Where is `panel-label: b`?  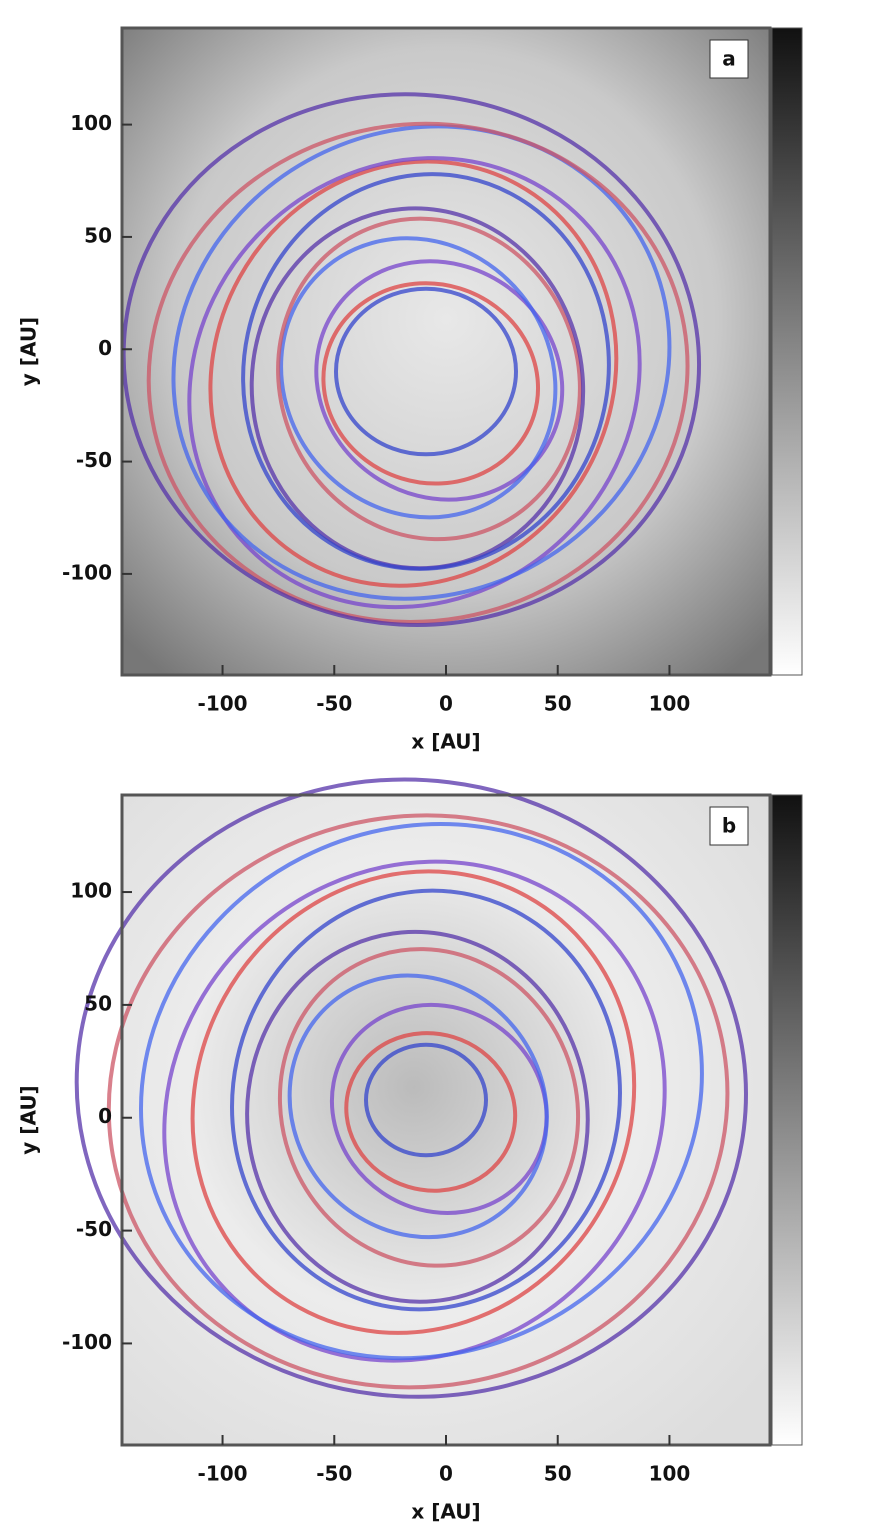 panel-label: b is located at coordinates (729, 826).